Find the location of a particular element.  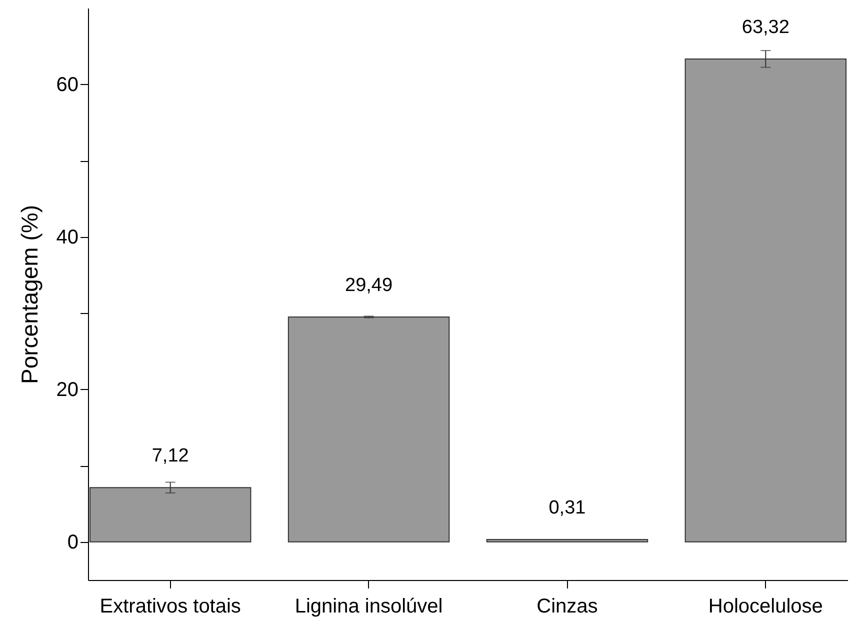

data-label: 7,12 is located at coordinates (170, 456).